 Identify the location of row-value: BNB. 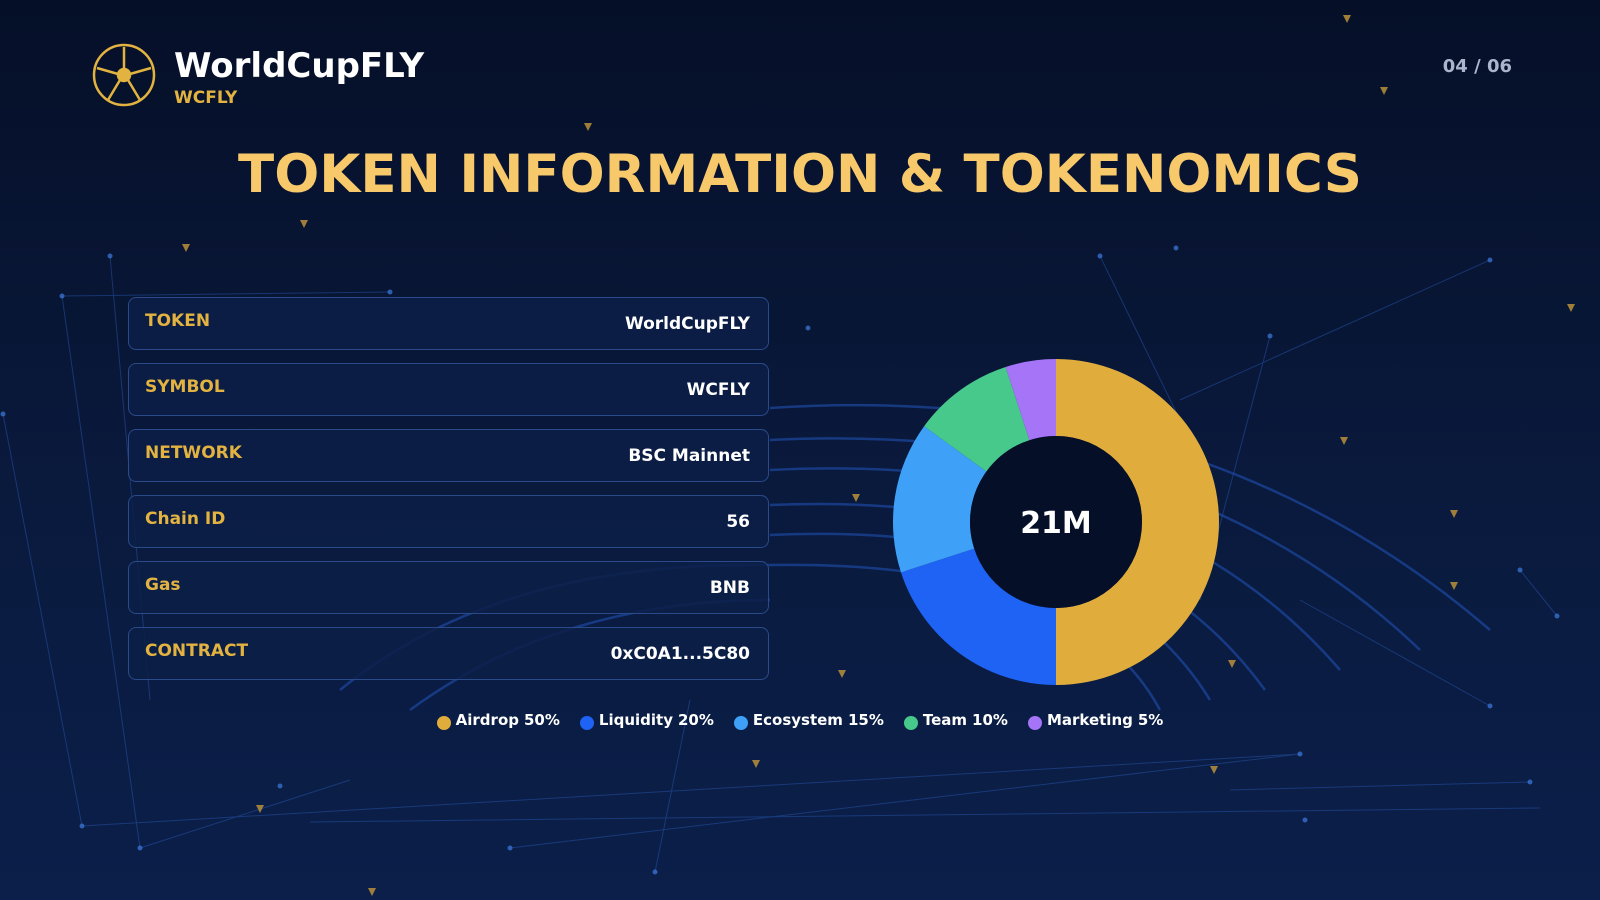
(729, 587).